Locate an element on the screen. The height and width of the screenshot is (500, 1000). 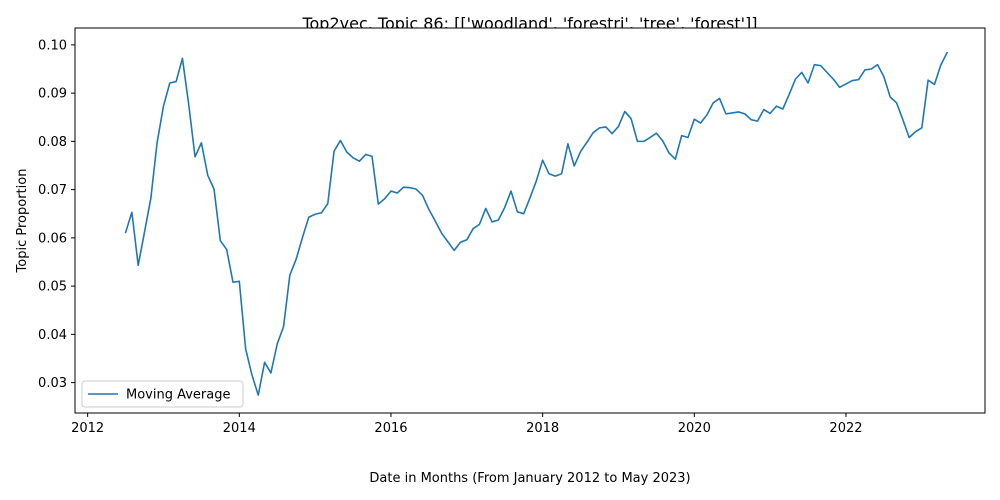
x-tick-label: 2020 is located at coordinates (694, 428).